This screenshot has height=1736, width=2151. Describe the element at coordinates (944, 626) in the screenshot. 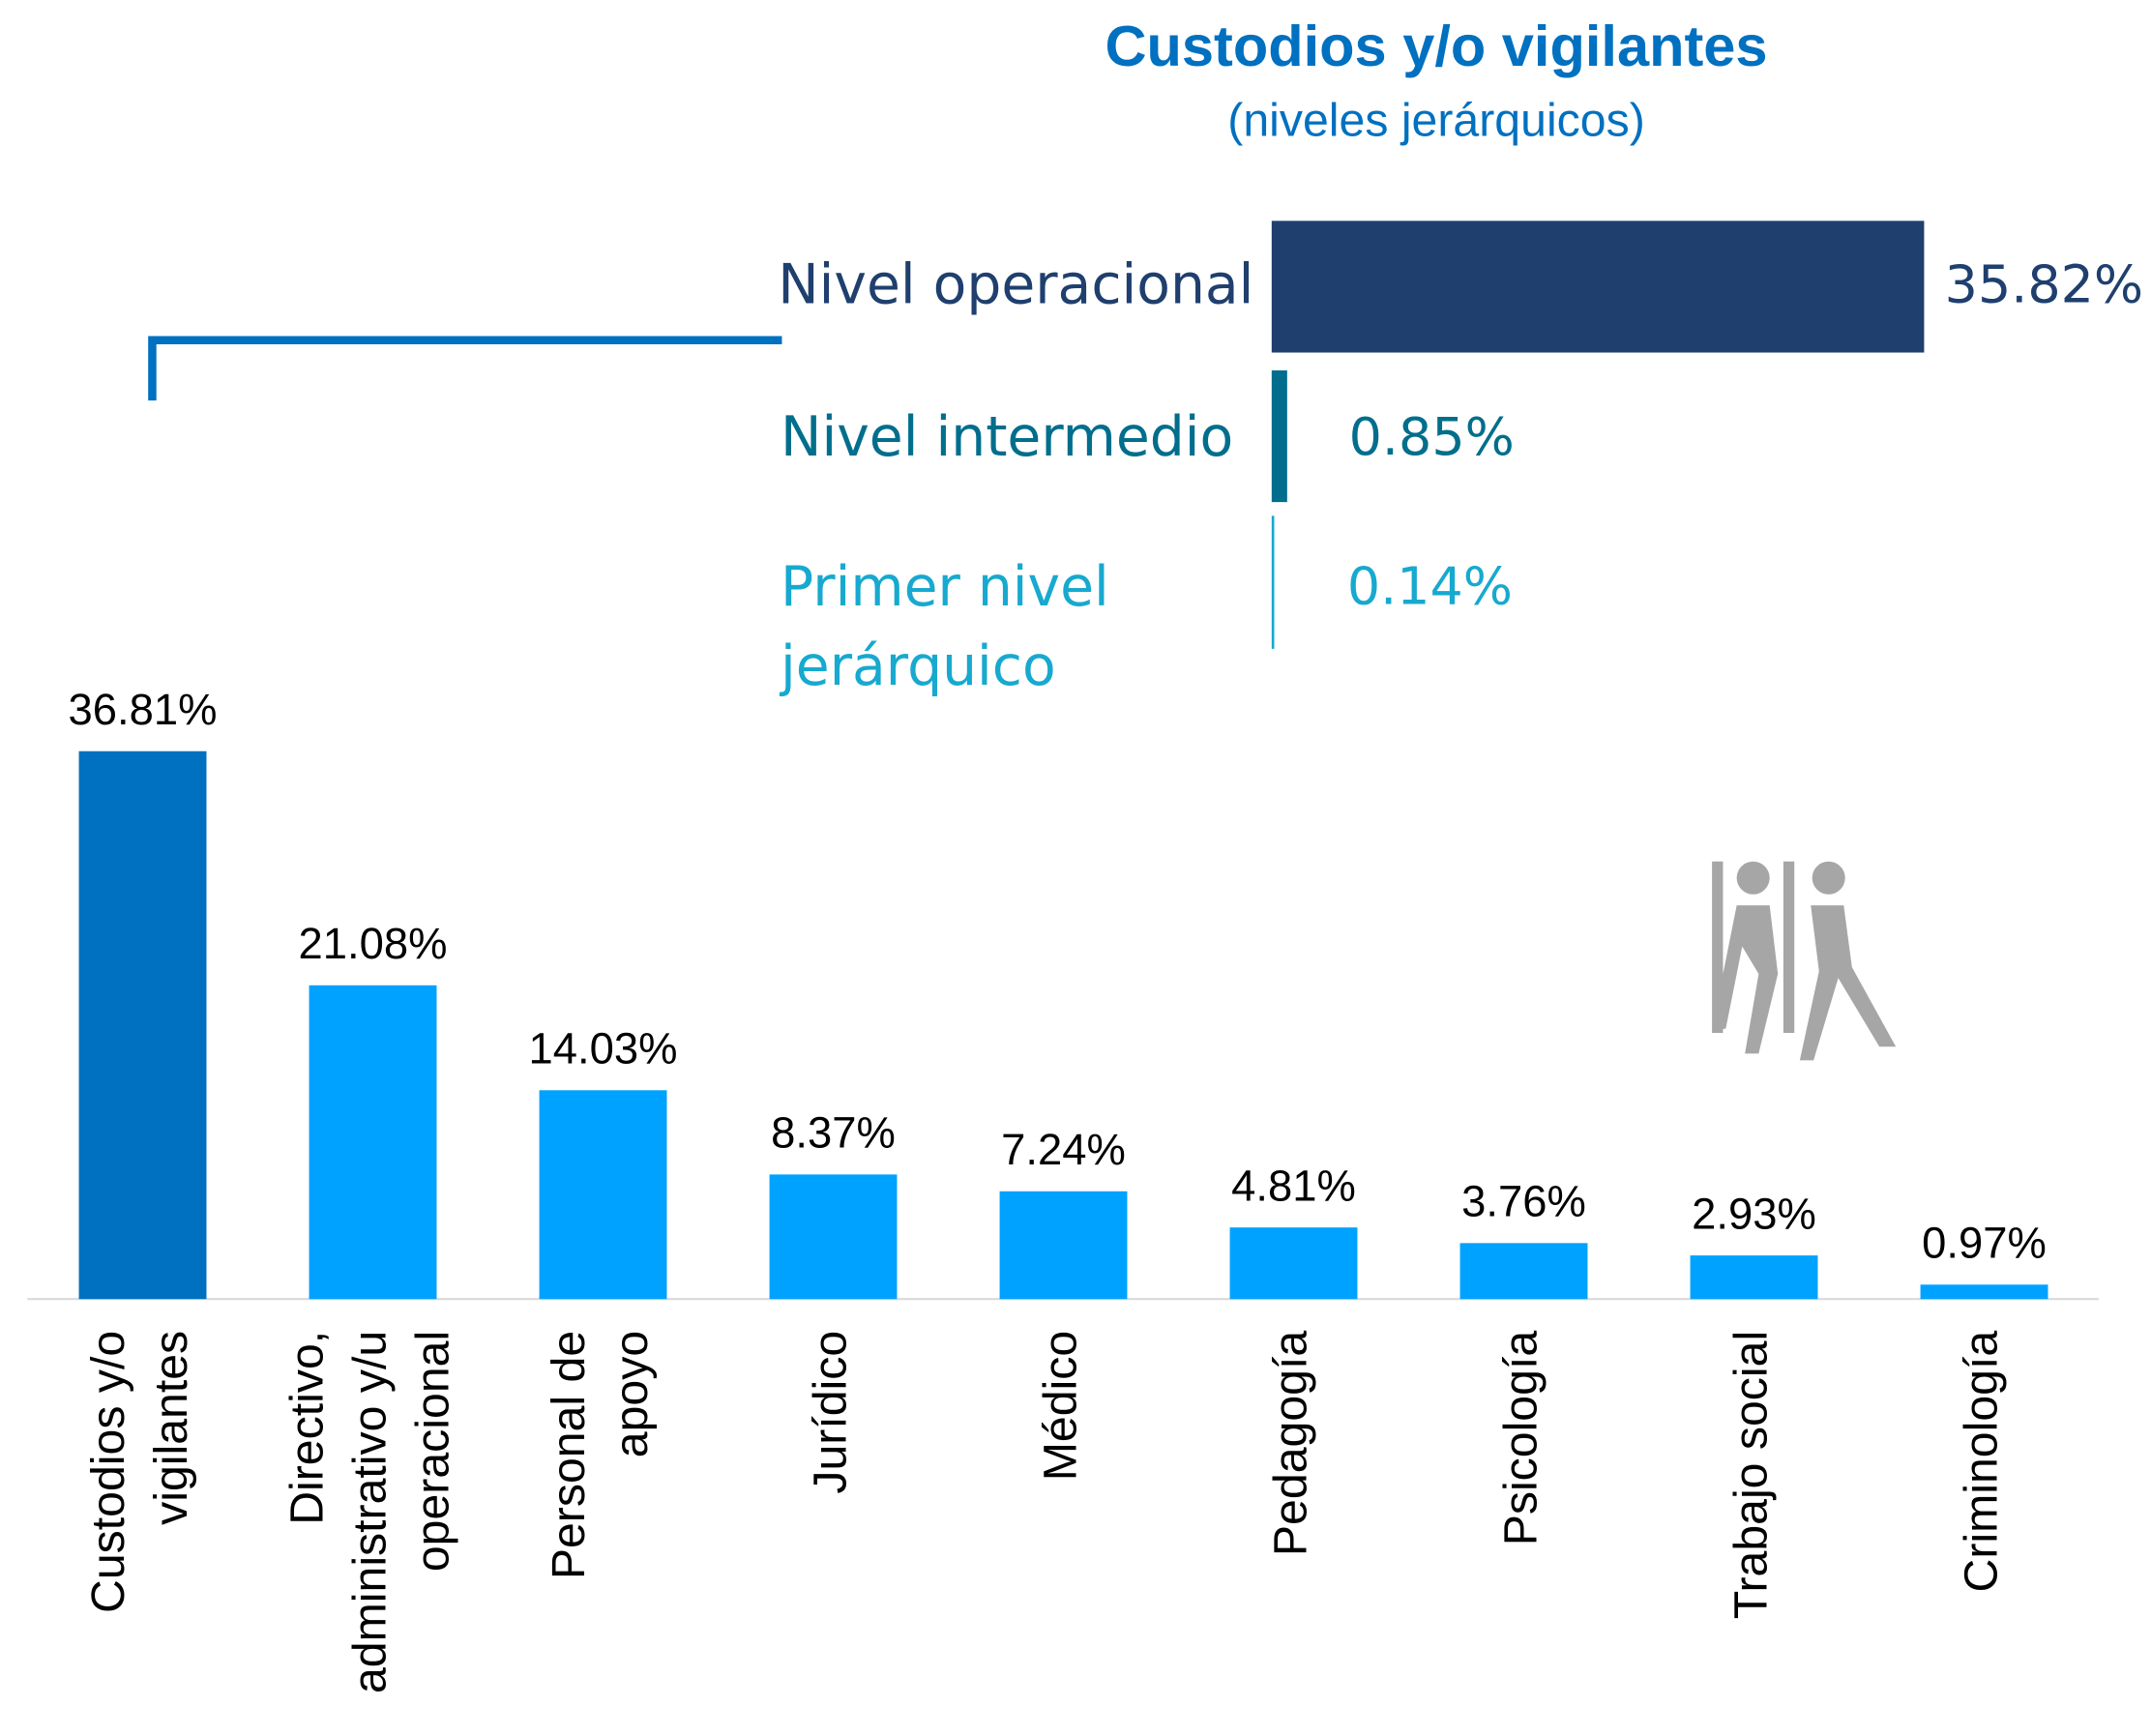

I see `category-label: Primer nivel jerárquico` at that location.